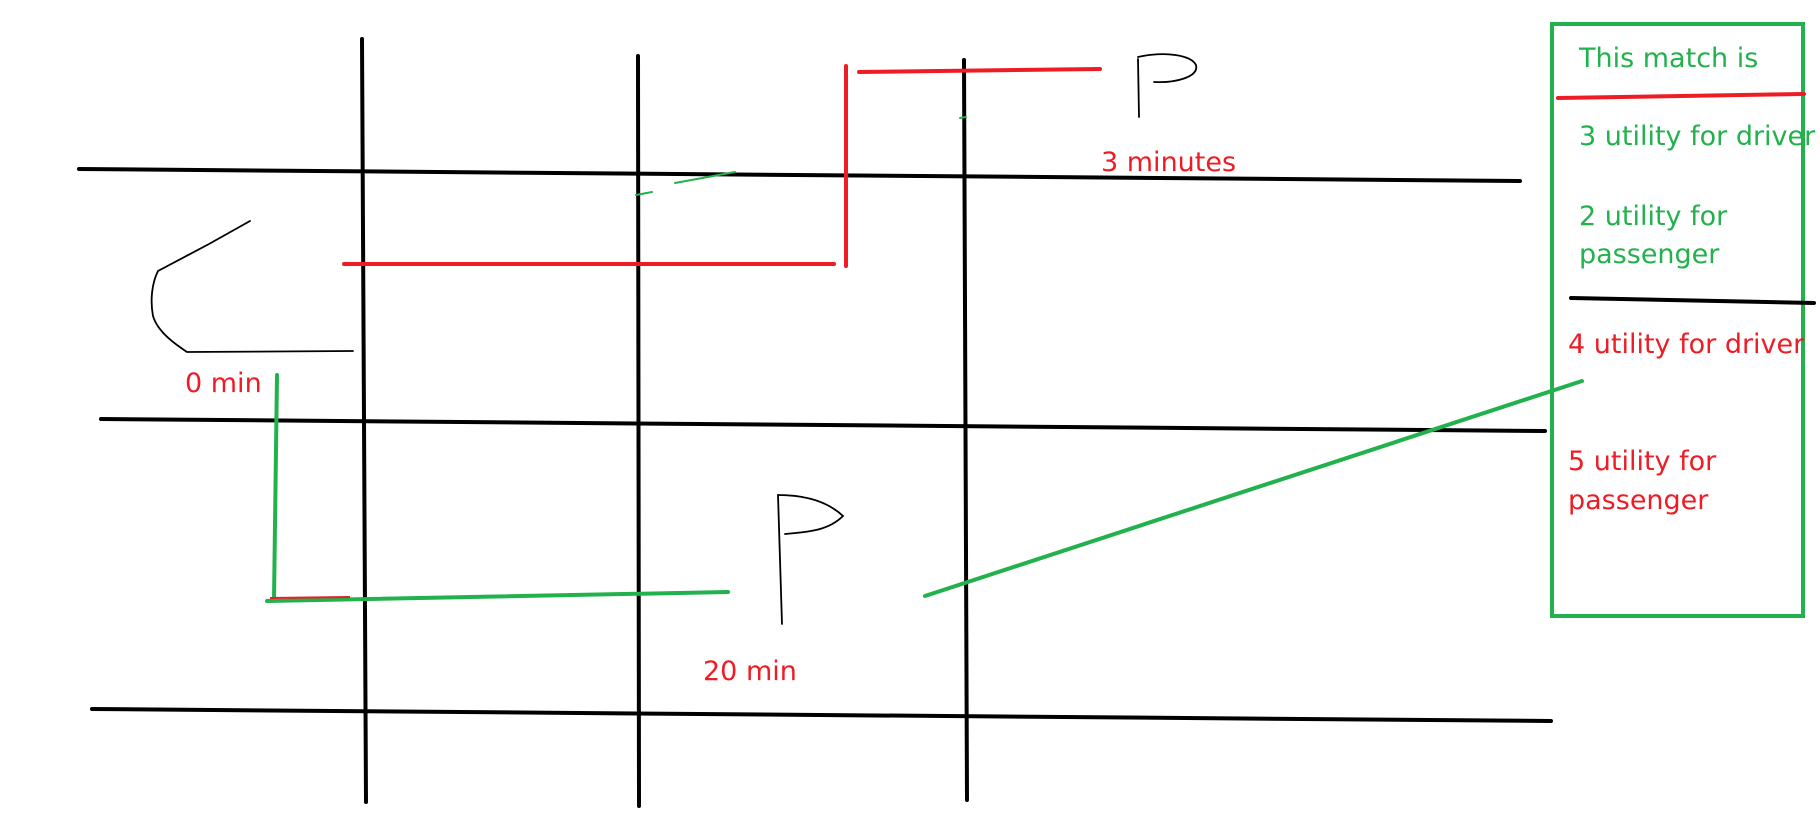 The width and height of the screenshot is (1820, 840). Describe the element at coordinates (1697, 136) in the screenshot. I see `legend-green-driver: 3 utility for driver` at that location.